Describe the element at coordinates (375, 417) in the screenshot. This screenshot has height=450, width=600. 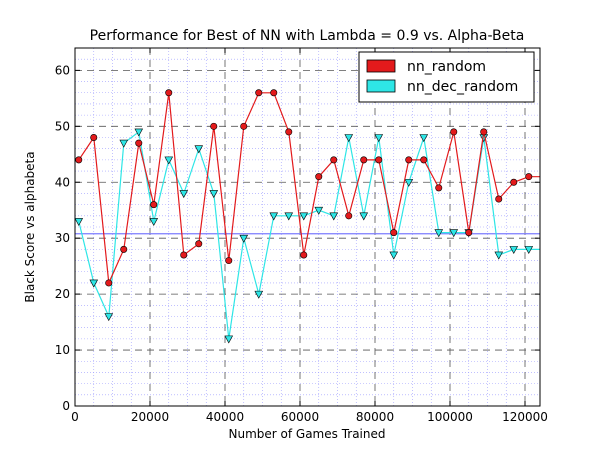
I see `x-tick-label: 80000` at that location.